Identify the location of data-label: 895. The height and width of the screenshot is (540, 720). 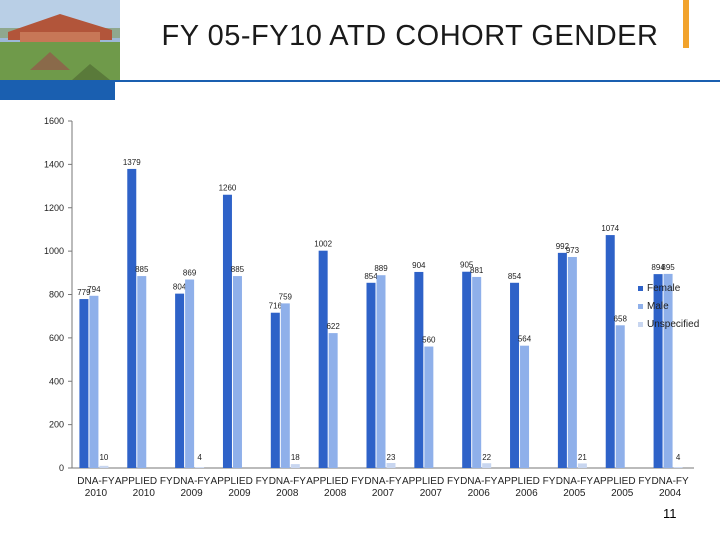
(668, 267).